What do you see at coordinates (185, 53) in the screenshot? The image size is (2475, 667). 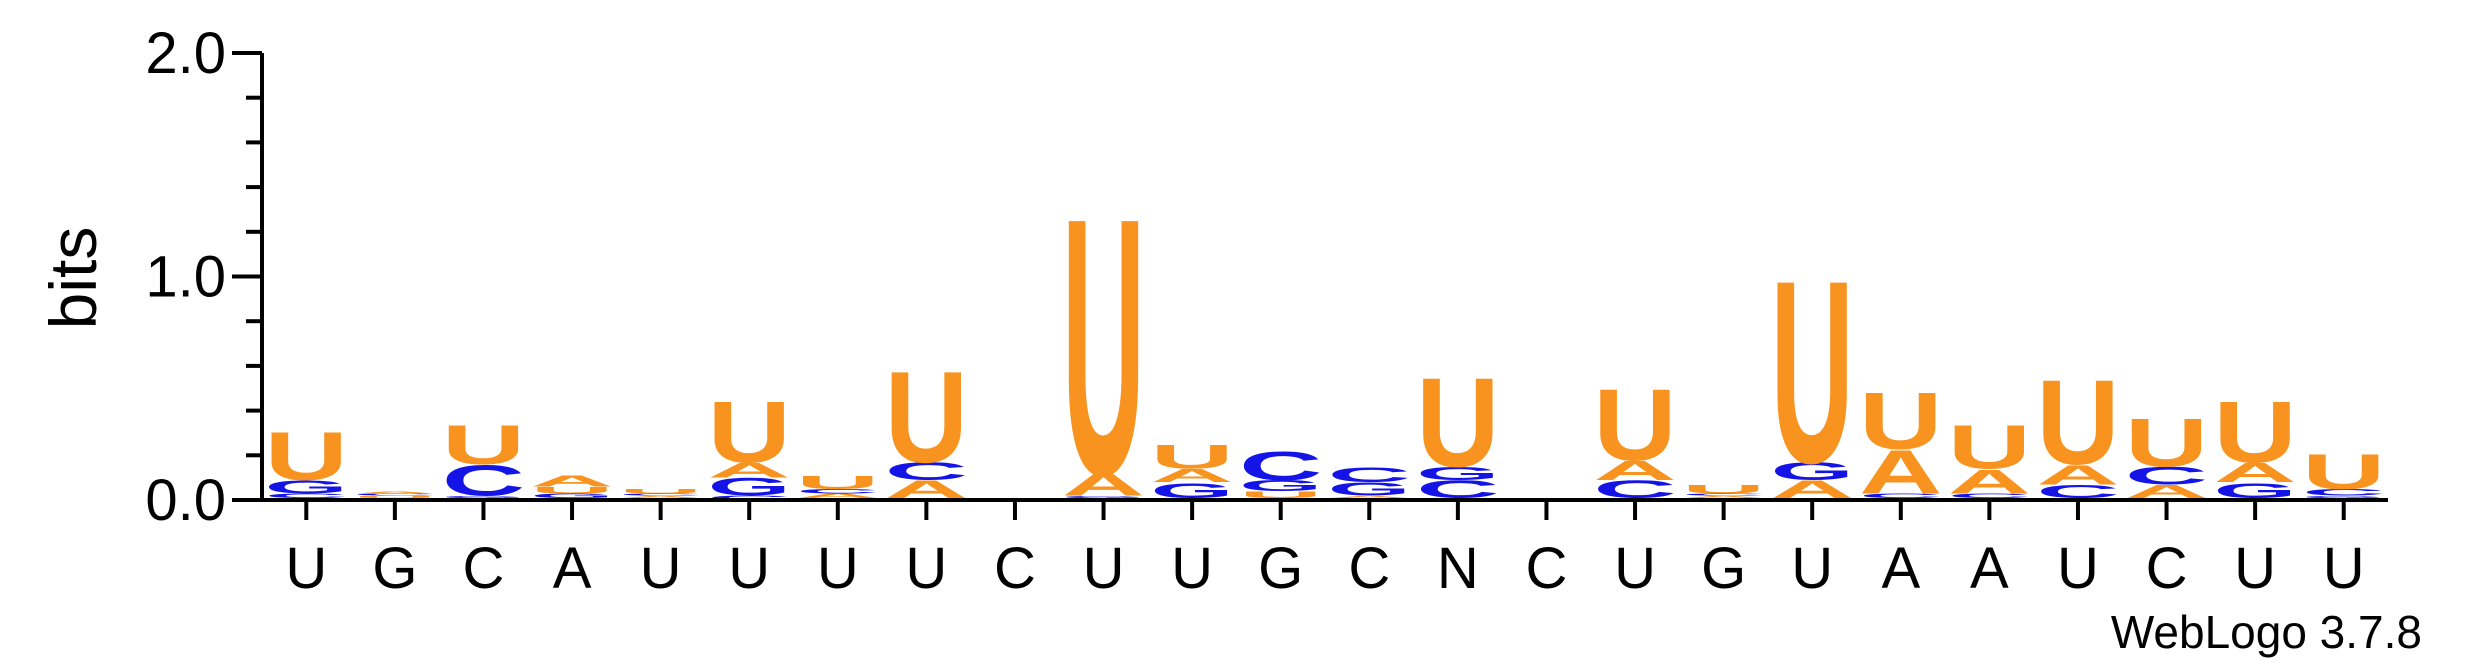 I see `y-tick-label: 2.0` at bounding box center [185, 53].